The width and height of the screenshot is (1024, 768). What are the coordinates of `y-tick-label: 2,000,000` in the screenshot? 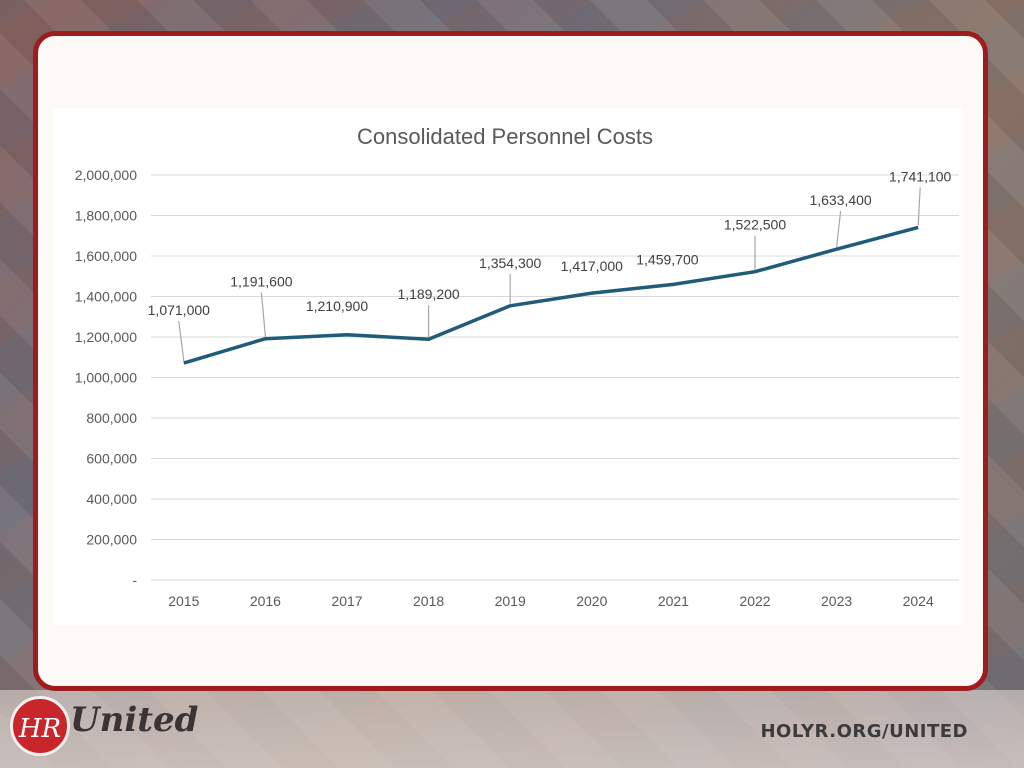 It's located at (106, 175).